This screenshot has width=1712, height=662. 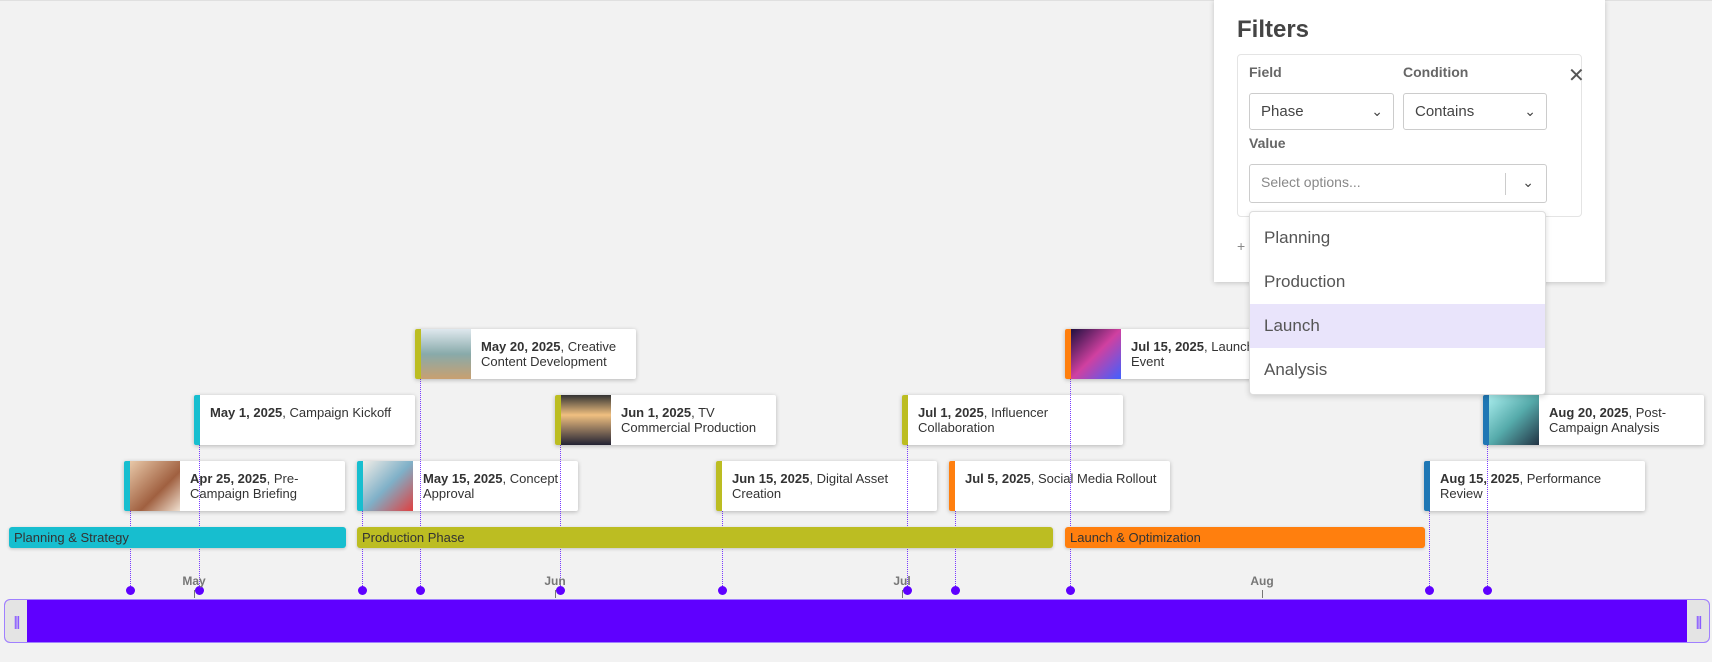 I want to click on month-label: Jul, so click(x=902, y=581).